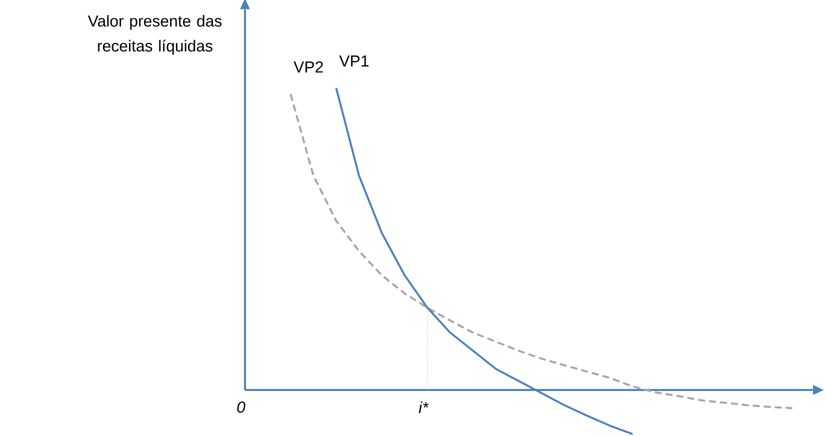  Describe the element at coordinates (353, 61) in the screenshot. I see `series-label: VP1` at that location.